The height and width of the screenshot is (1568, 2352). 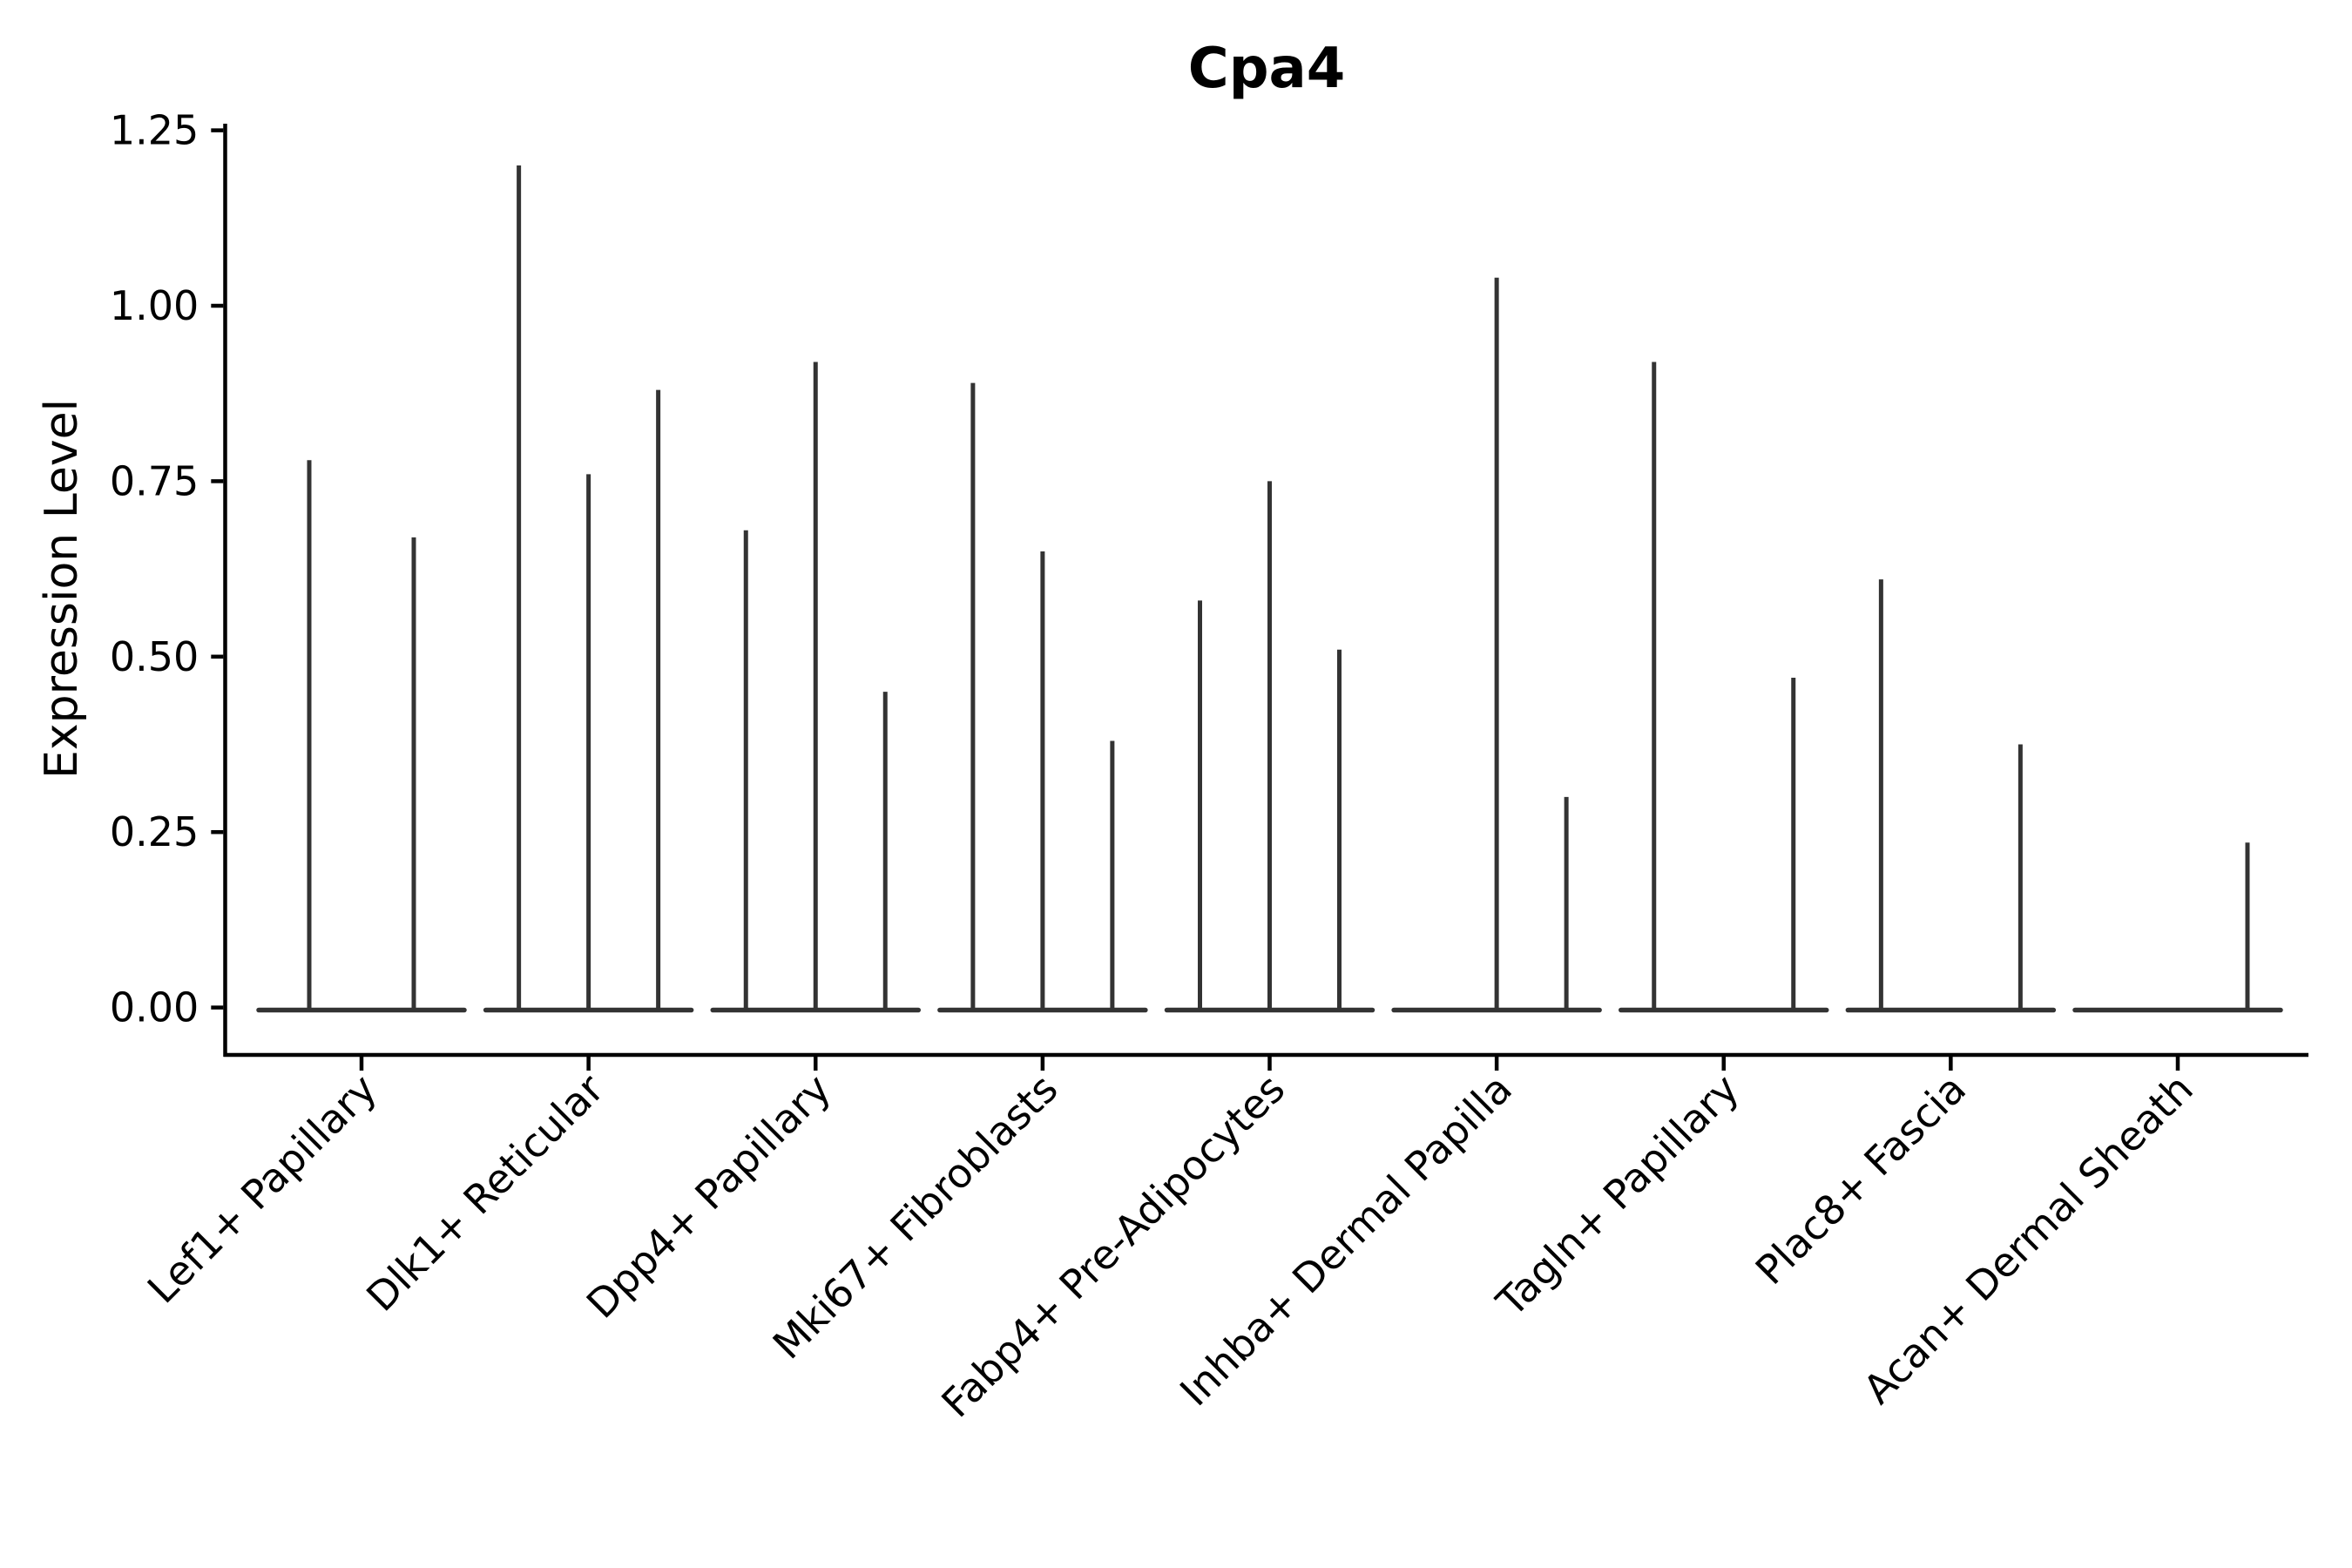 What do you see at coordinates (154, 657) in the screenshot?
I see `y-tick-label: 0.50` at bounding box center [154, 657].